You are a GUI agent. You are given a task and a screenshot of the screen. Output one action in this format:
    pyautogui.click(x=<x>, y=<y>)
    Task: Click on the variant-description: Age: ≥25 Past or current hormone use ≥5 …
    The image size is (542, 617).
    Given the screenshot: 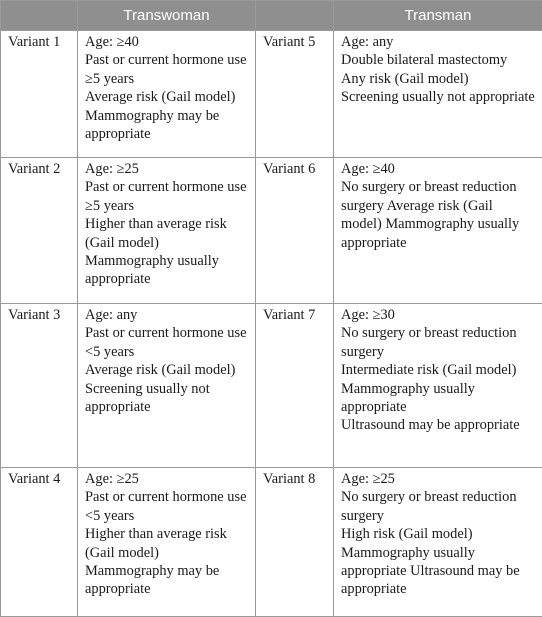 What is the action you would take?
    pyautogui.click(x=166, y=230)
    